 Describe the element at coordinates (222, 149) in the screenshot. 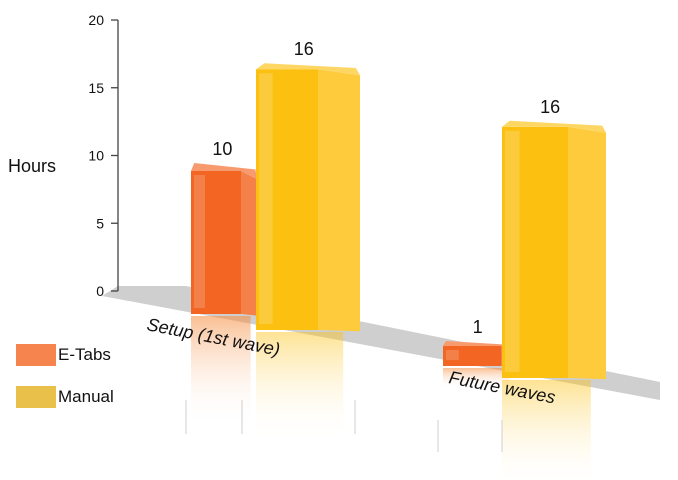

I see `data-label-etabs-setup: 10` at that location.